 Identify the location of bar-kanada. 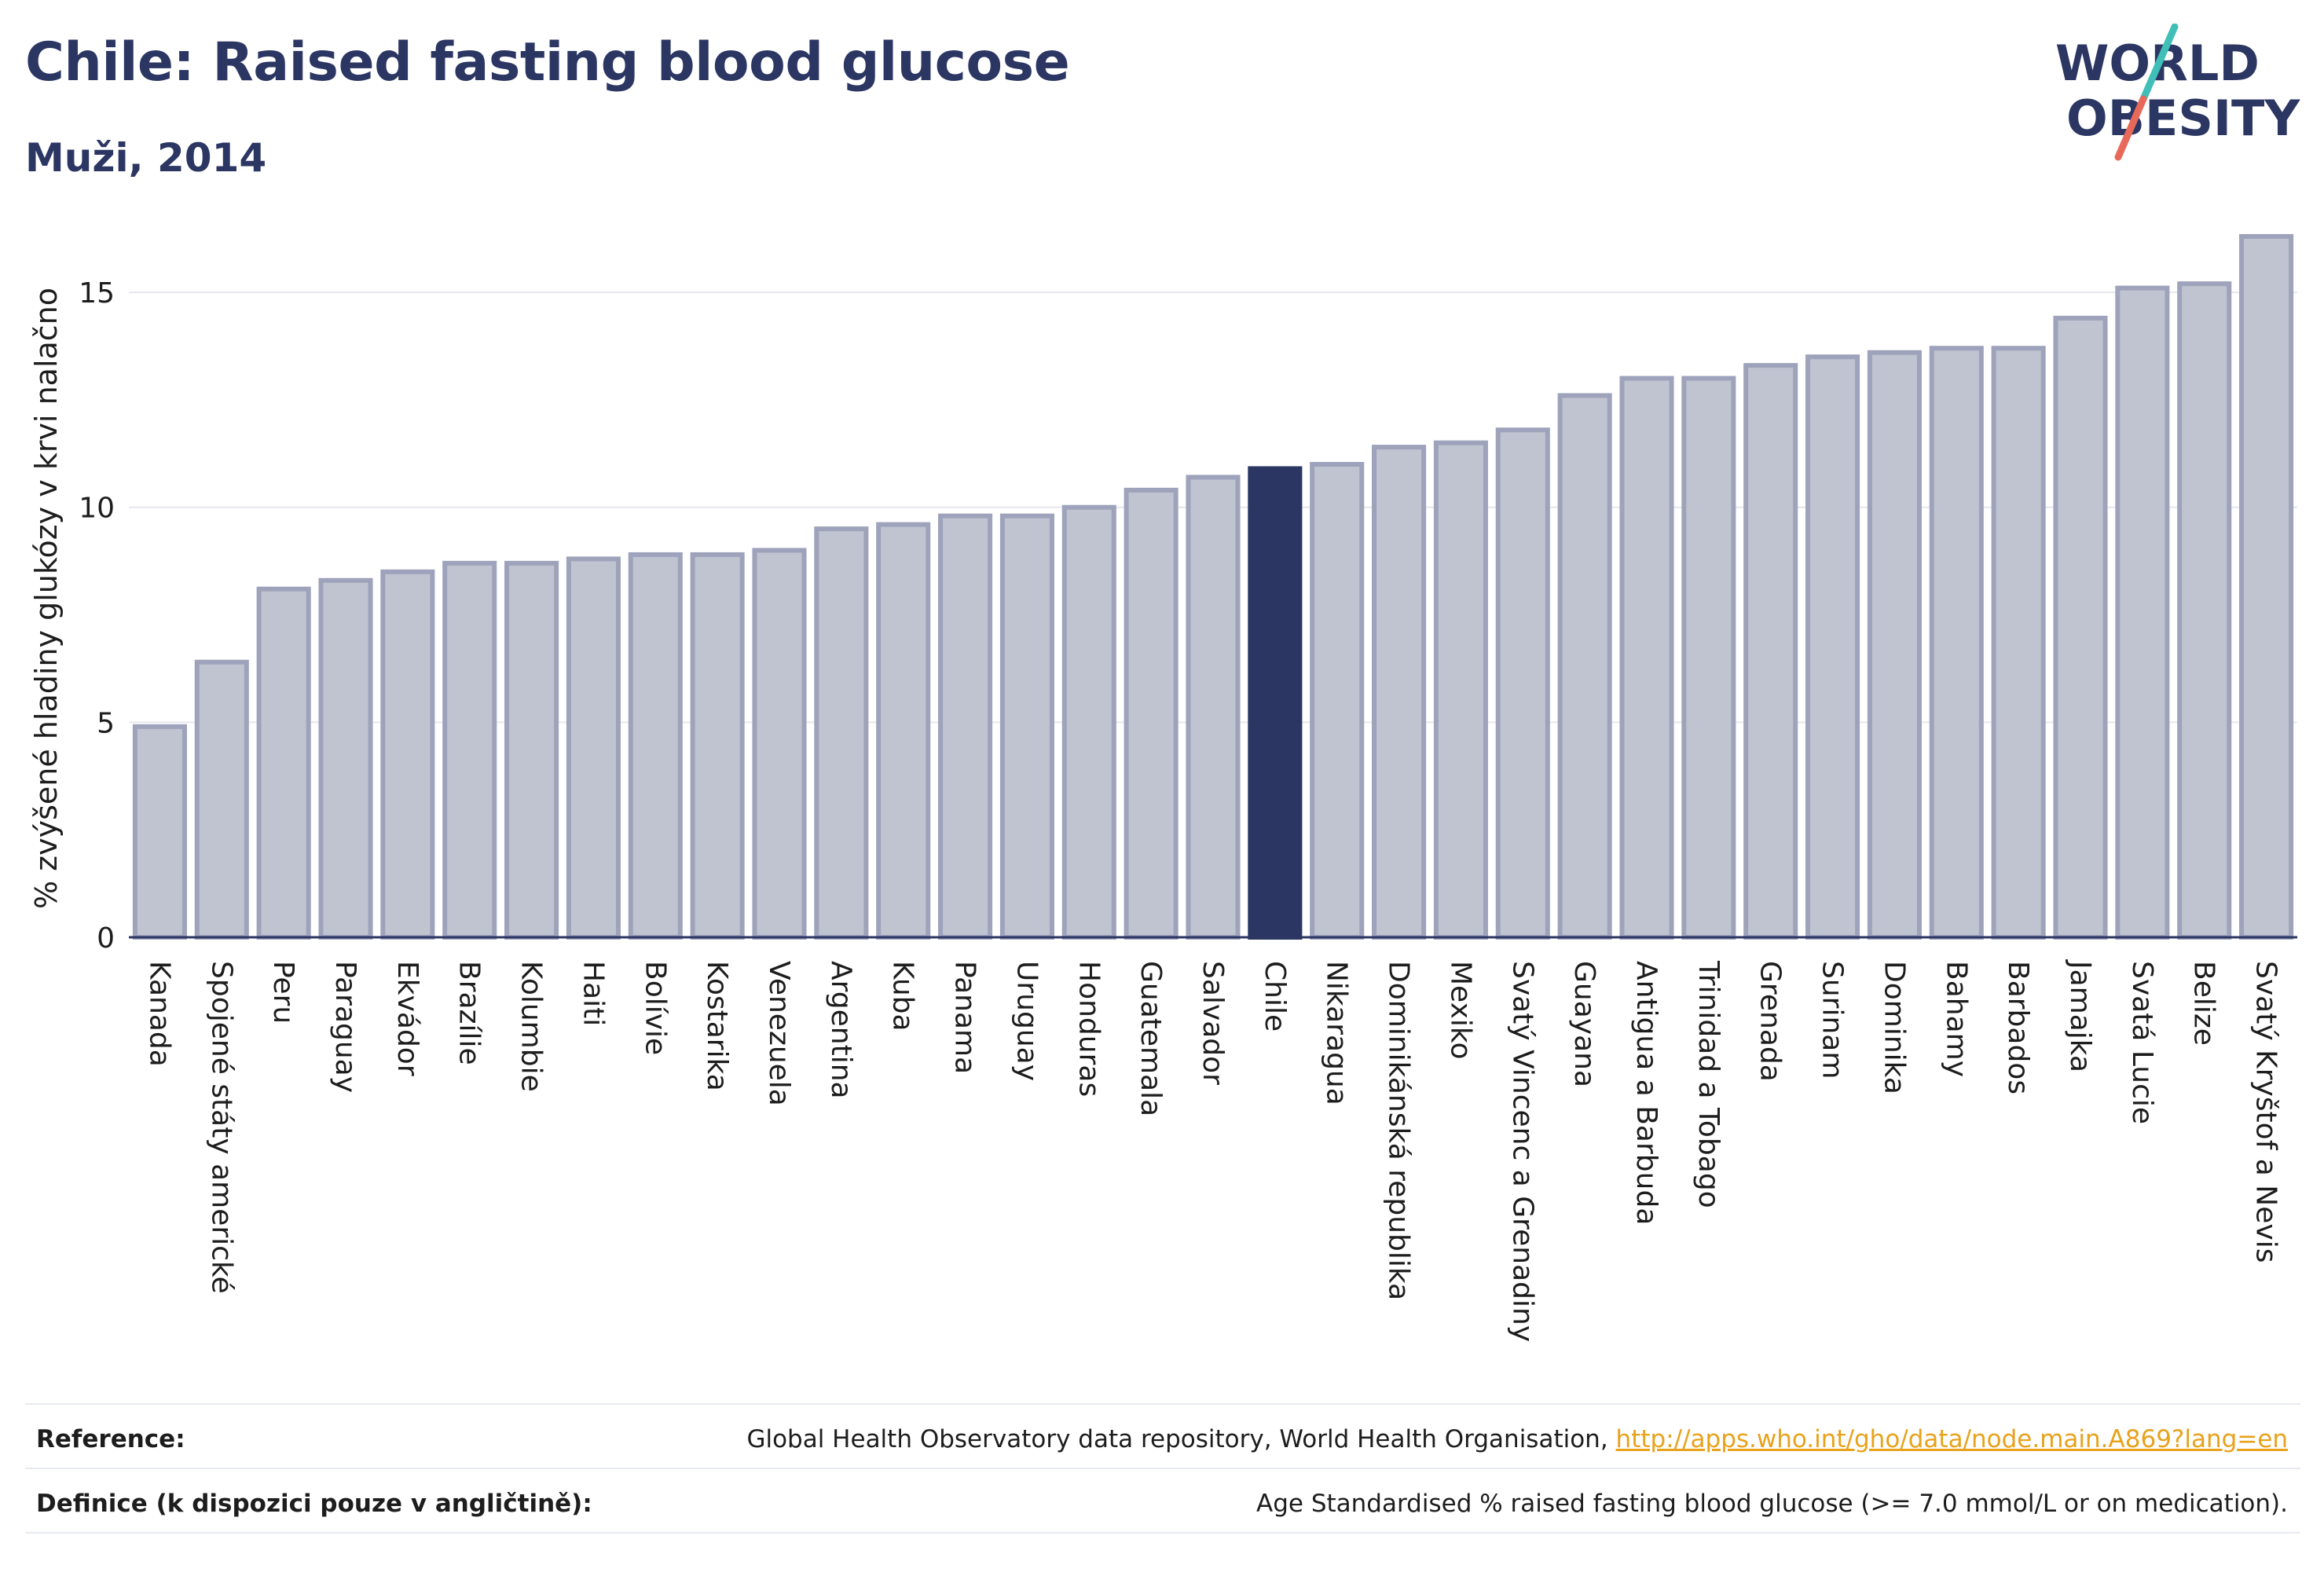
(159, 832).